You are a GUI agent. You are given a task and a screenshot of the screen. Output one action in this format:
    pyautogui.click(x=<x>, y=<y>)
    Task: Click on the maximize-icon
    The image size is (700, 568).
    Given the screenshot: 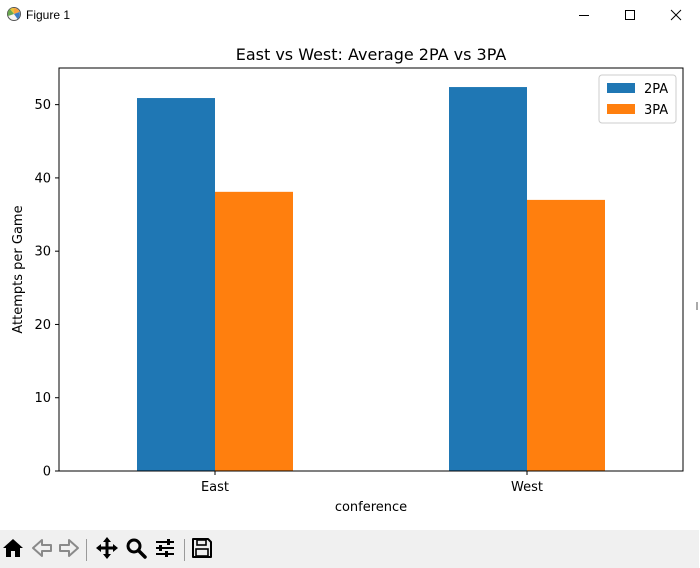 What is the action you would take?
    pyautogui.click(x=630, y=15)
    